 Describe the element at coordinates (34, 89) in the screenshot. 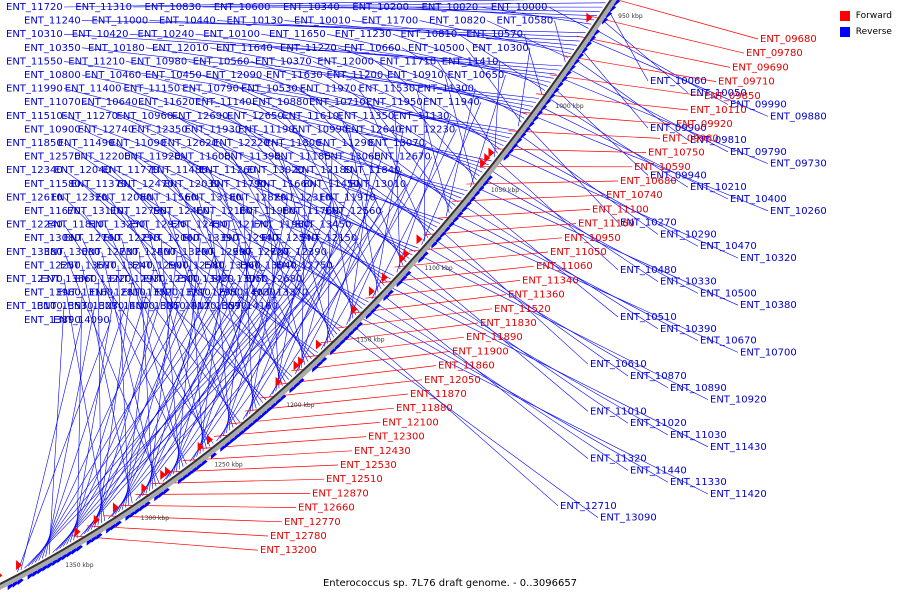

I see `reverse-gene-label: ENT_11990` at that location.